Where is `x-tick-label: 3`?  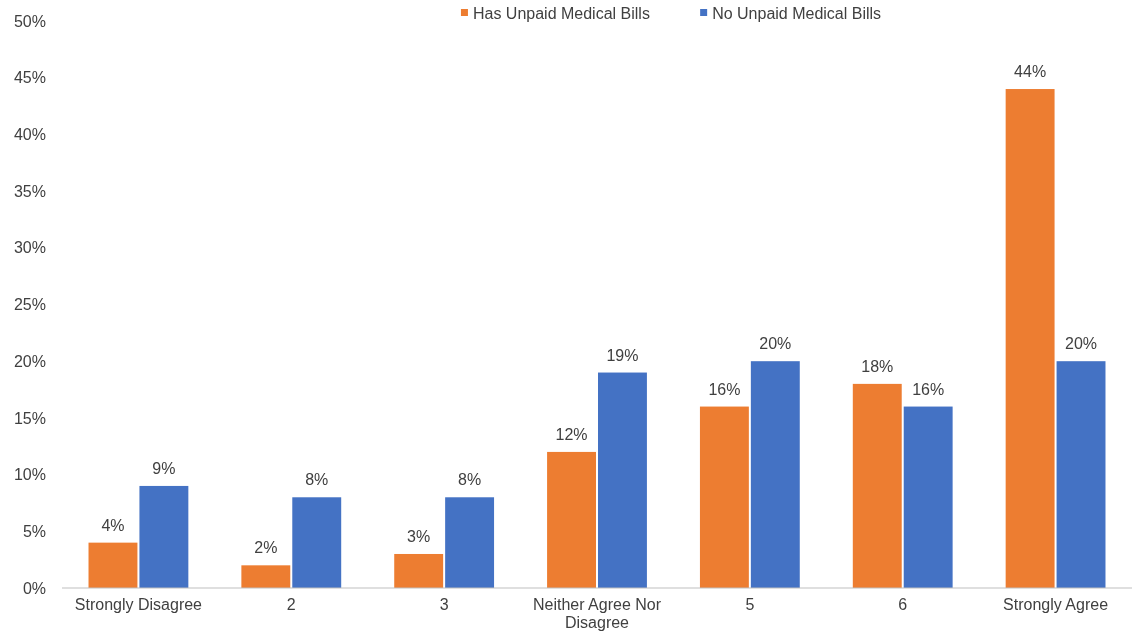 x-tick-label: 3 is located at coordinates (444, 604).